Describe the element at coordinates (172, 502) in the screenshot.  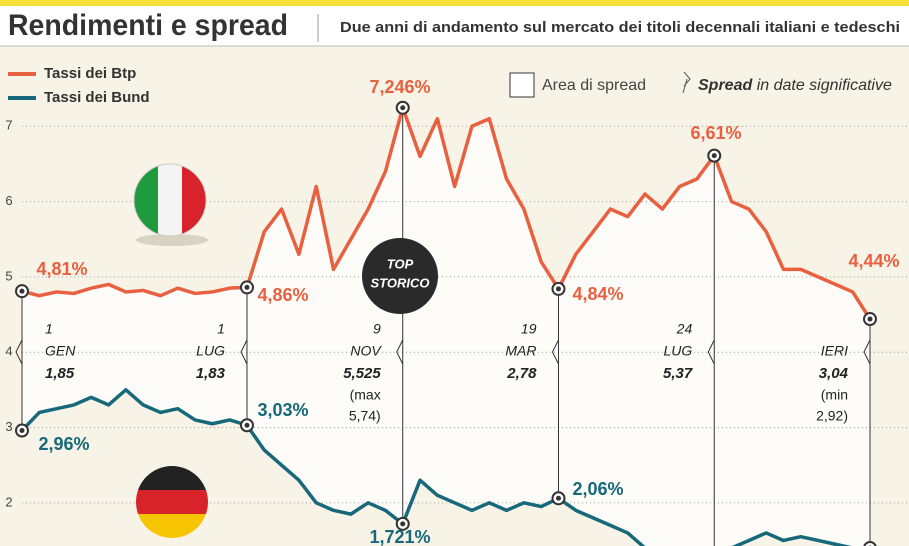
I see `germany-flag` at that location.